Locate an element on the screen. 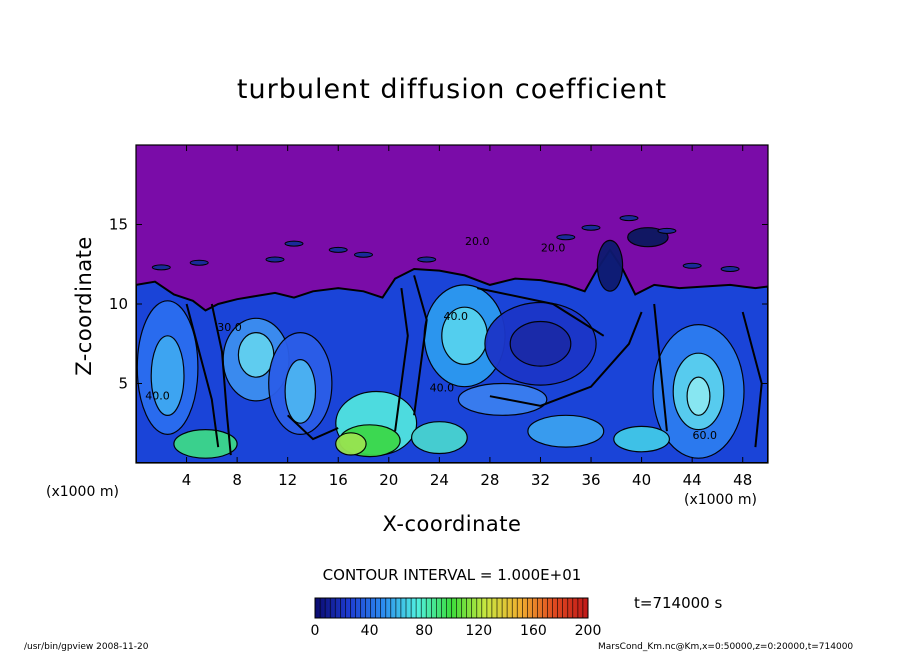 The width and height of the screenshot is (904, 654). contour-value-label: 30.0 is located at coordinates (229, 327).